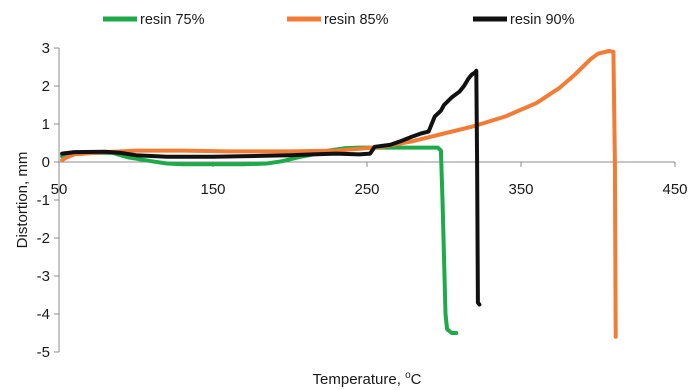  I want to click on y-tick-label: -3, so click(43, 276).